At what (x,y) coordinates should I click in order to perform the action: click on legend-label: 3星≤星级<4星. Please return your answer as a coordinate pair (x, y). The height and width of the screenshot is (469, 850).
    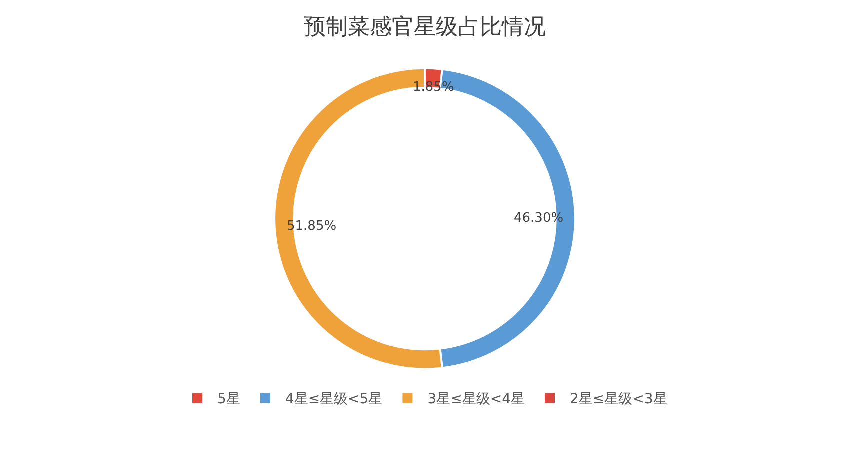
    Looking at the image, I should click on (476, 400).